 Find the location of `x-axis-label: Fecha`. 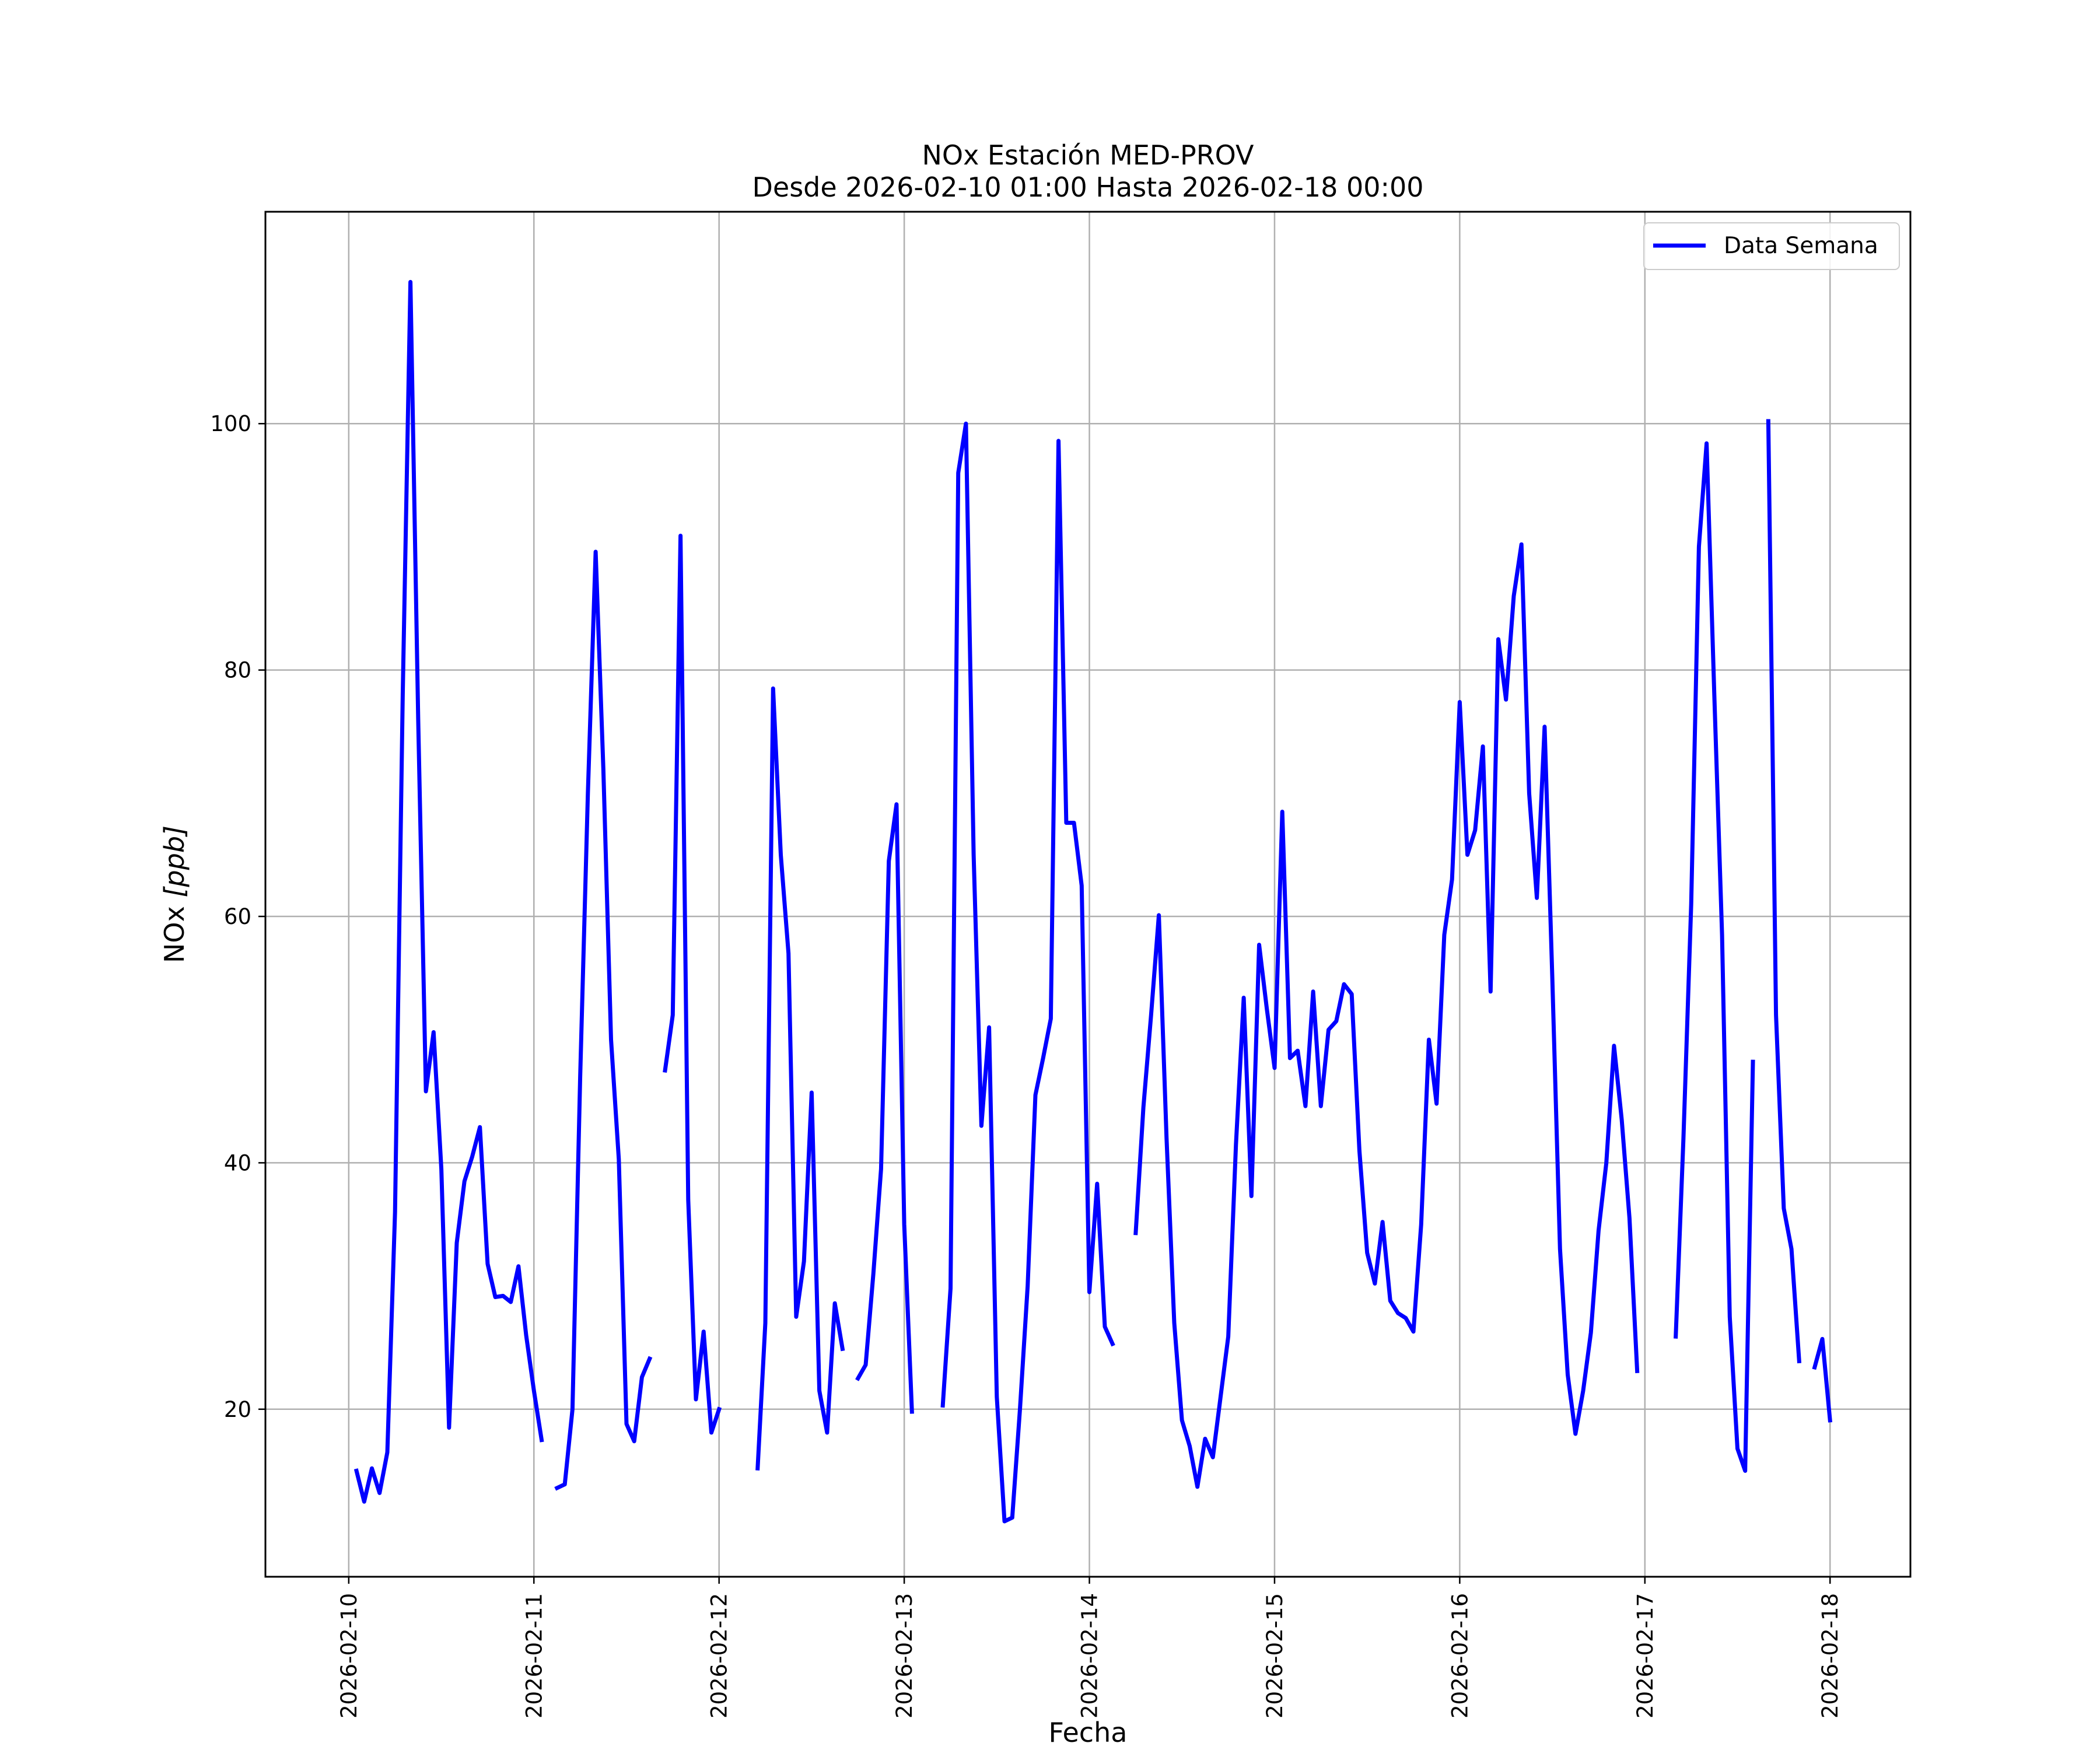

x-axis-label: Fecha is located at coordinates (1088, 1732).